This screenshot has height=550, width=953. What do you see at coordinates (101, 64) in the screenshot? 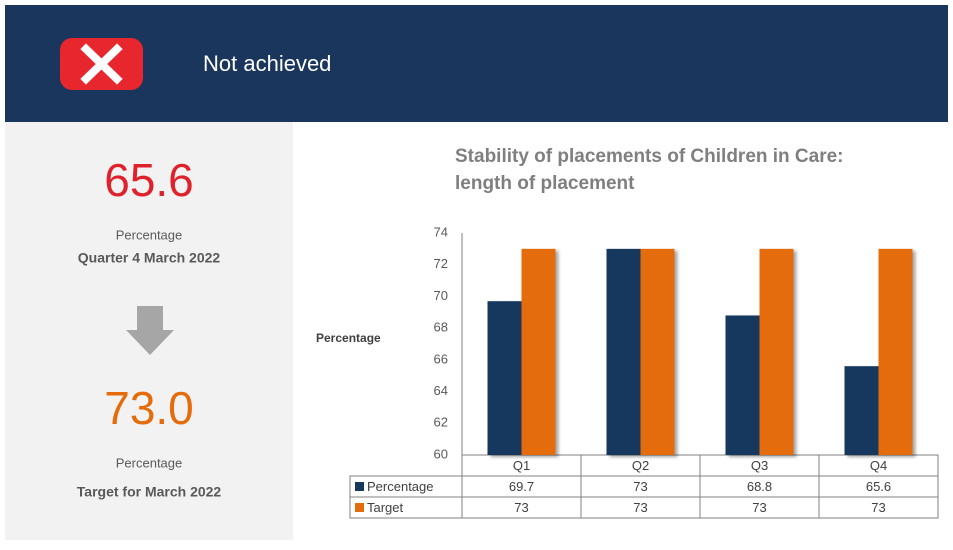
I see `cross-icon` at bounding box center [101, 64].